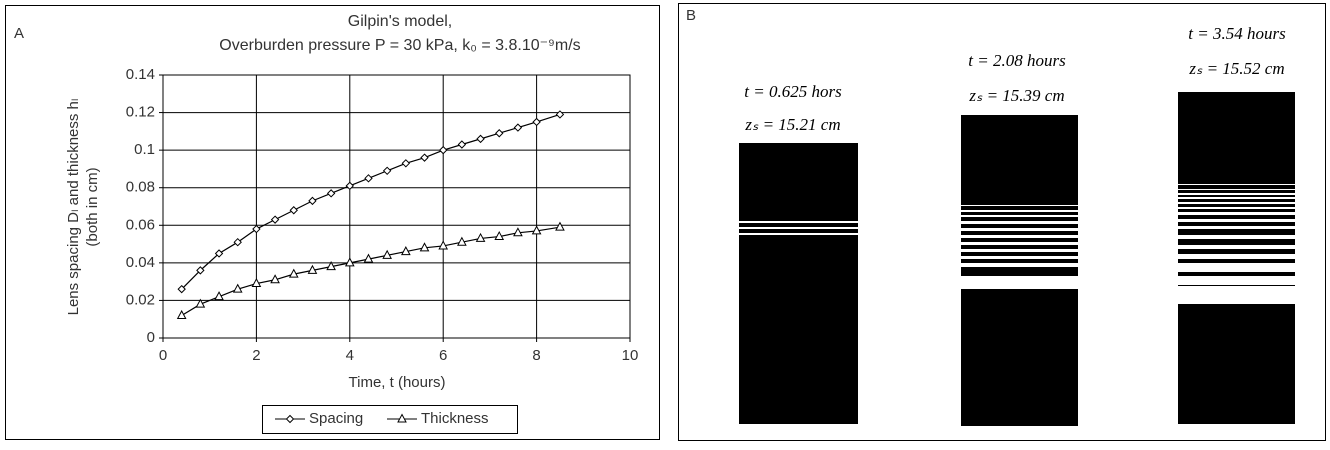 This screenshot has height=450, width=1330. I want to click on y-tick-label: 0.1, so click(144, 149).